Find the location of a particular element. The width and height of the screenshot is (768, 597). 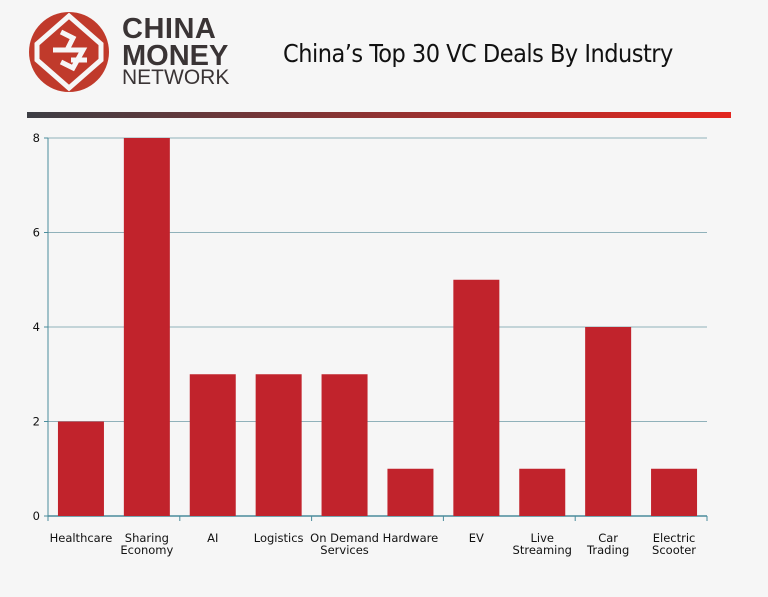

china-money-network-logo is located at coordinates (69, 52).